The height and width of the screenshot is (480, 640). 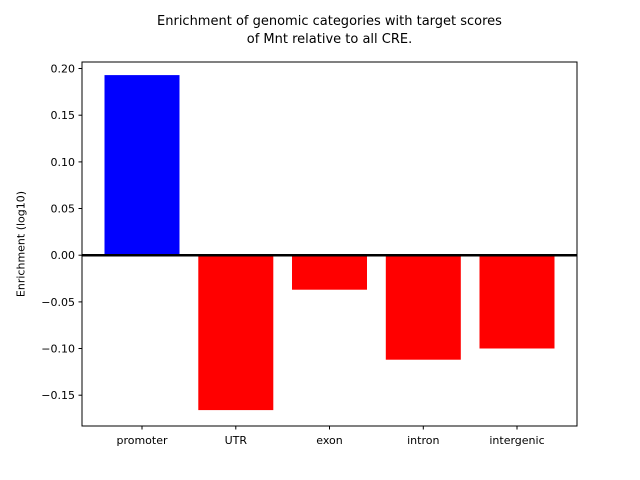 What do you see at coordinates (329, 272) in the screenshot?
I see `bar-exon` at bounding box center [329, 272].